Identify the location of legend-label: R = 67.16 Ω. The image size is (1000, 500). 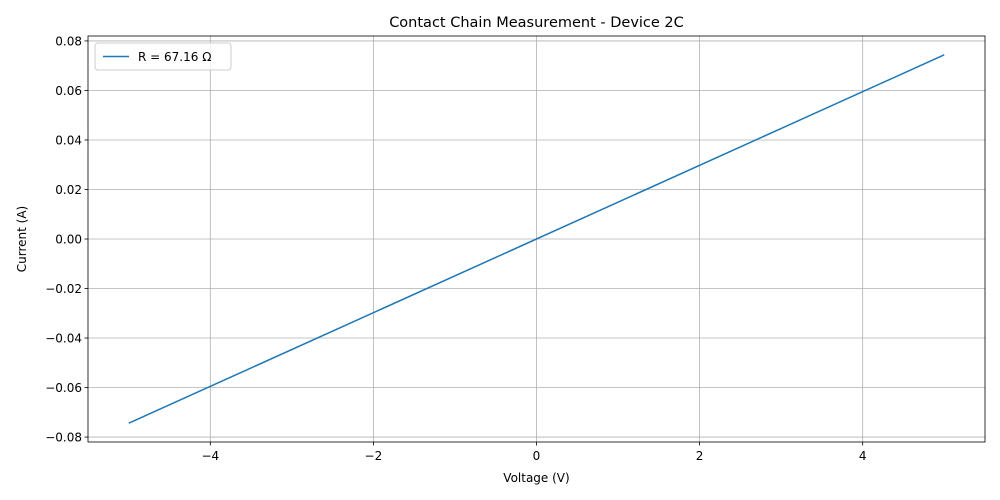
(174, 57).